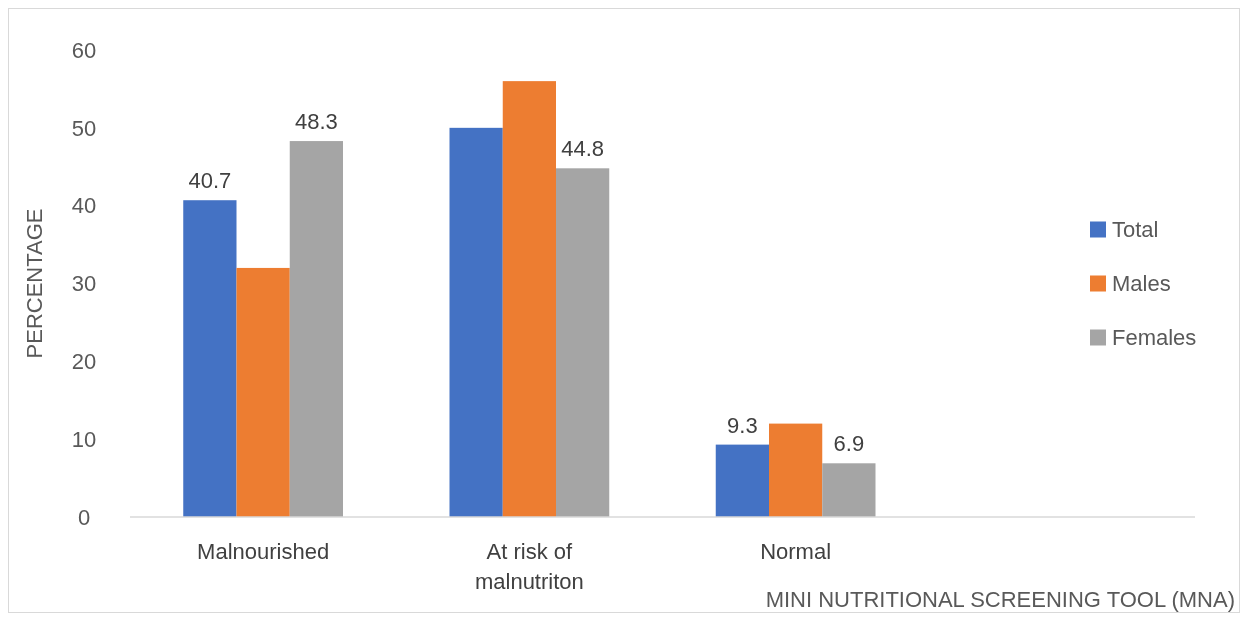  What do you see at coordinates (529, 566) in the screenshot?
I see `x-tick-label: At risk of malnutriton` at bounding box center [529, 566].